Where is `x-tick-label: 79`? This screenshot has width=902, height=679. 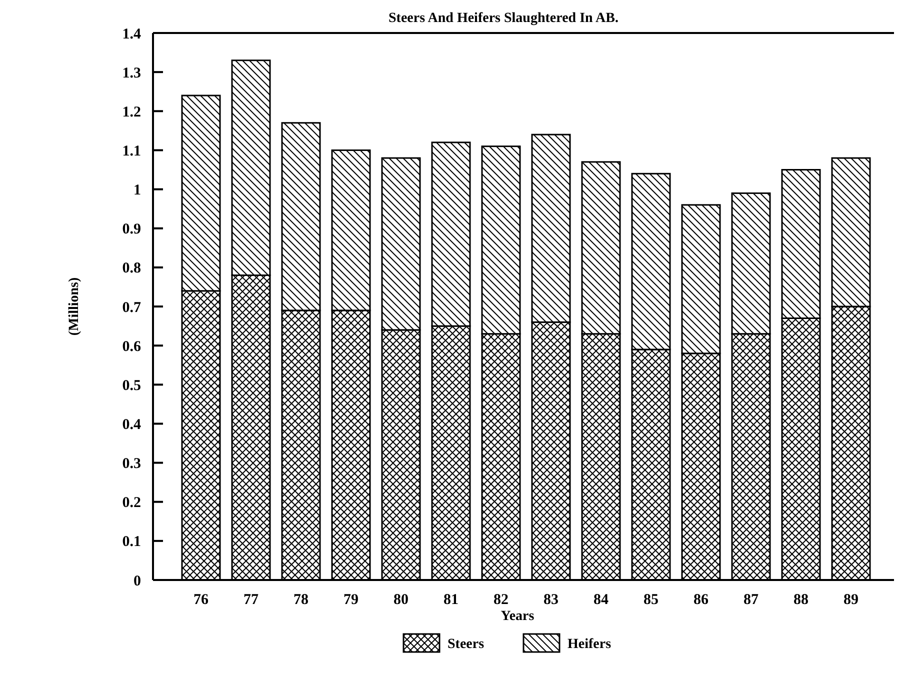 x-tick-label: 79 is located at coordinates (351, 600).